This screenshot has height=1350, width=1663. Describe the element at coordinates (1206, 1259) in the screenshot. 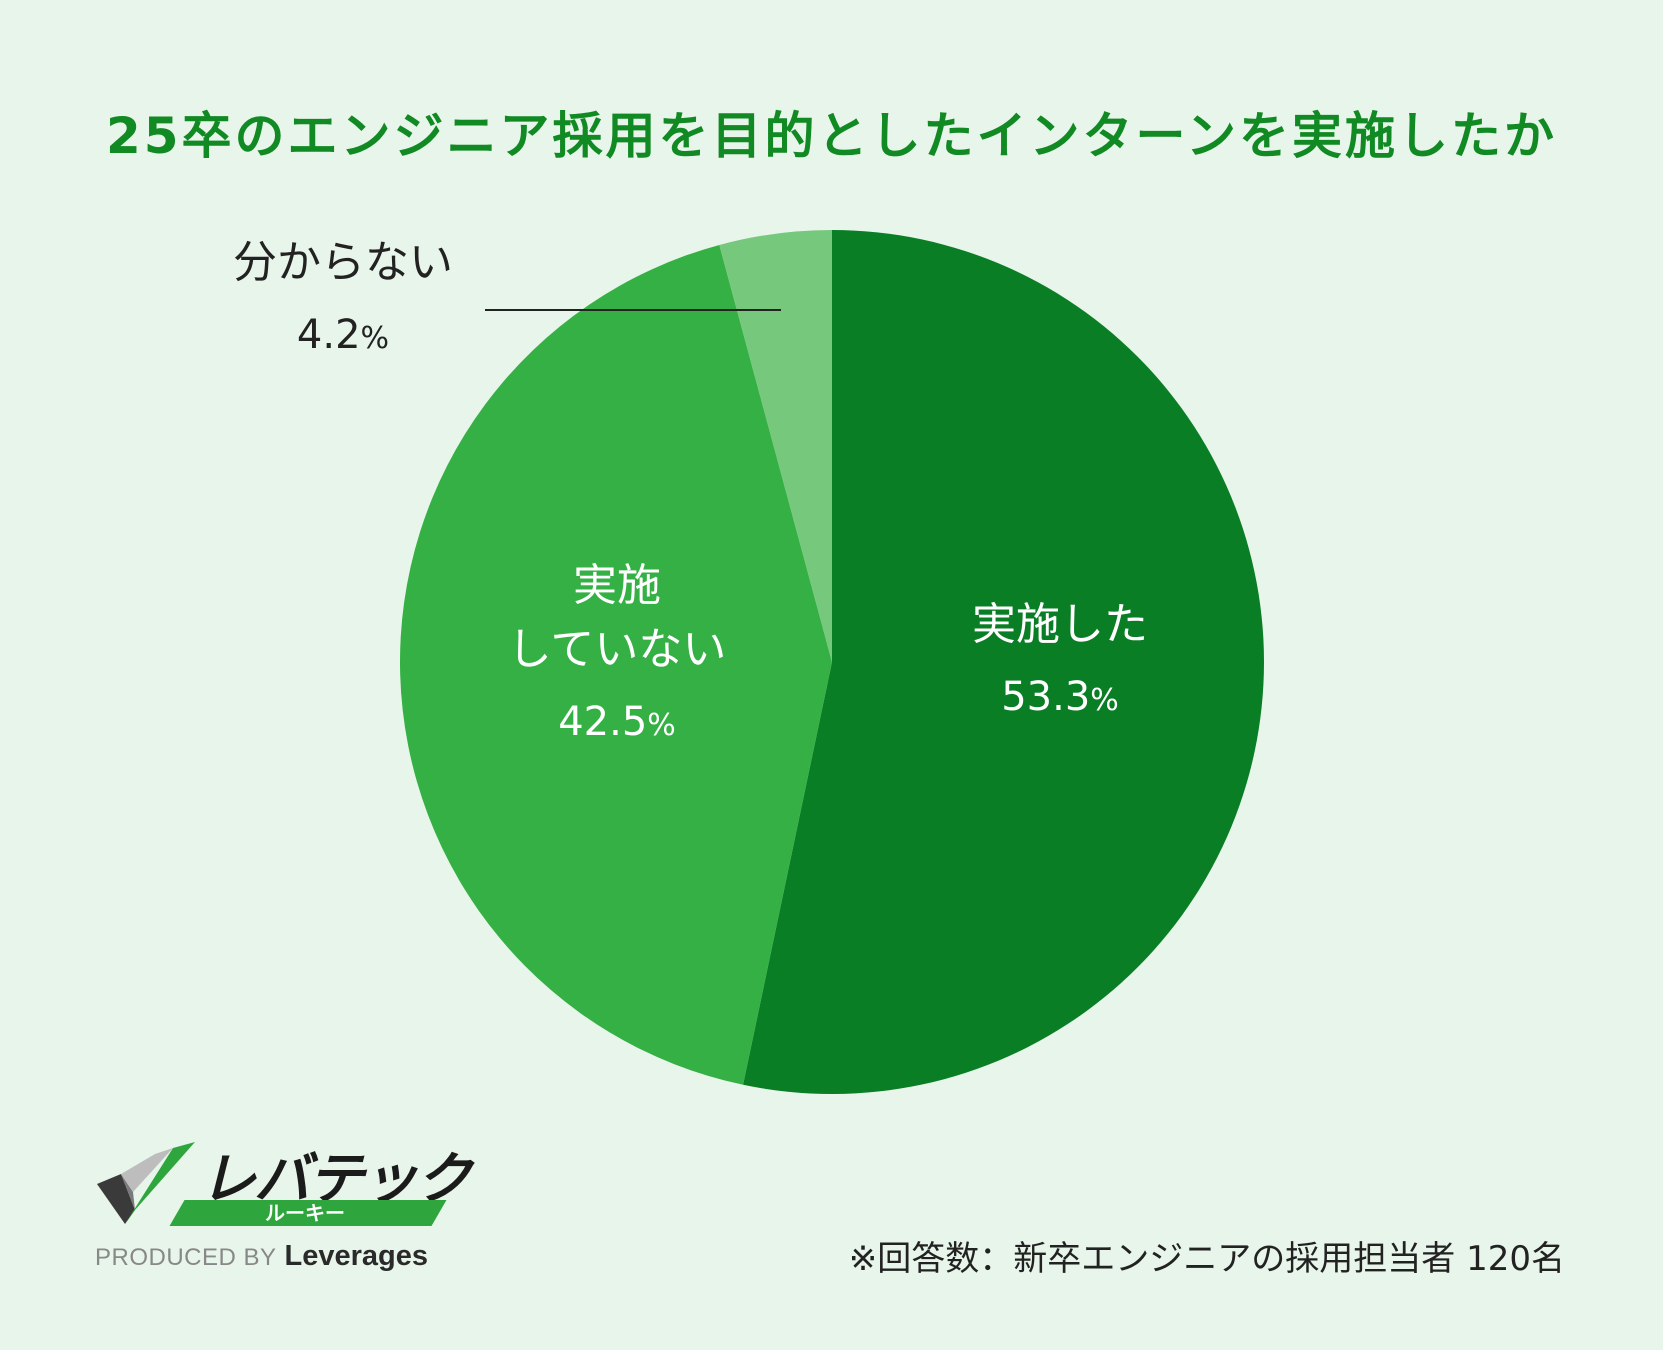

I see `footnote: ※回答数：新卒エンジニアの採用担当者 120名` at that location.